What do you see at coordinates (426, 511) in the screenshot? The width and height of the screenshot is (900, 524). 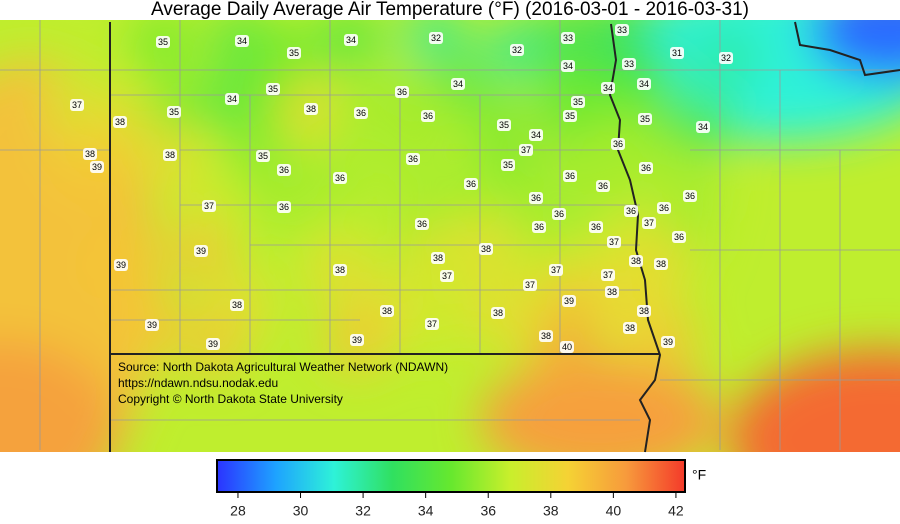 I see `colorbar-tick-label: 34` at bounding box center [426, 511].